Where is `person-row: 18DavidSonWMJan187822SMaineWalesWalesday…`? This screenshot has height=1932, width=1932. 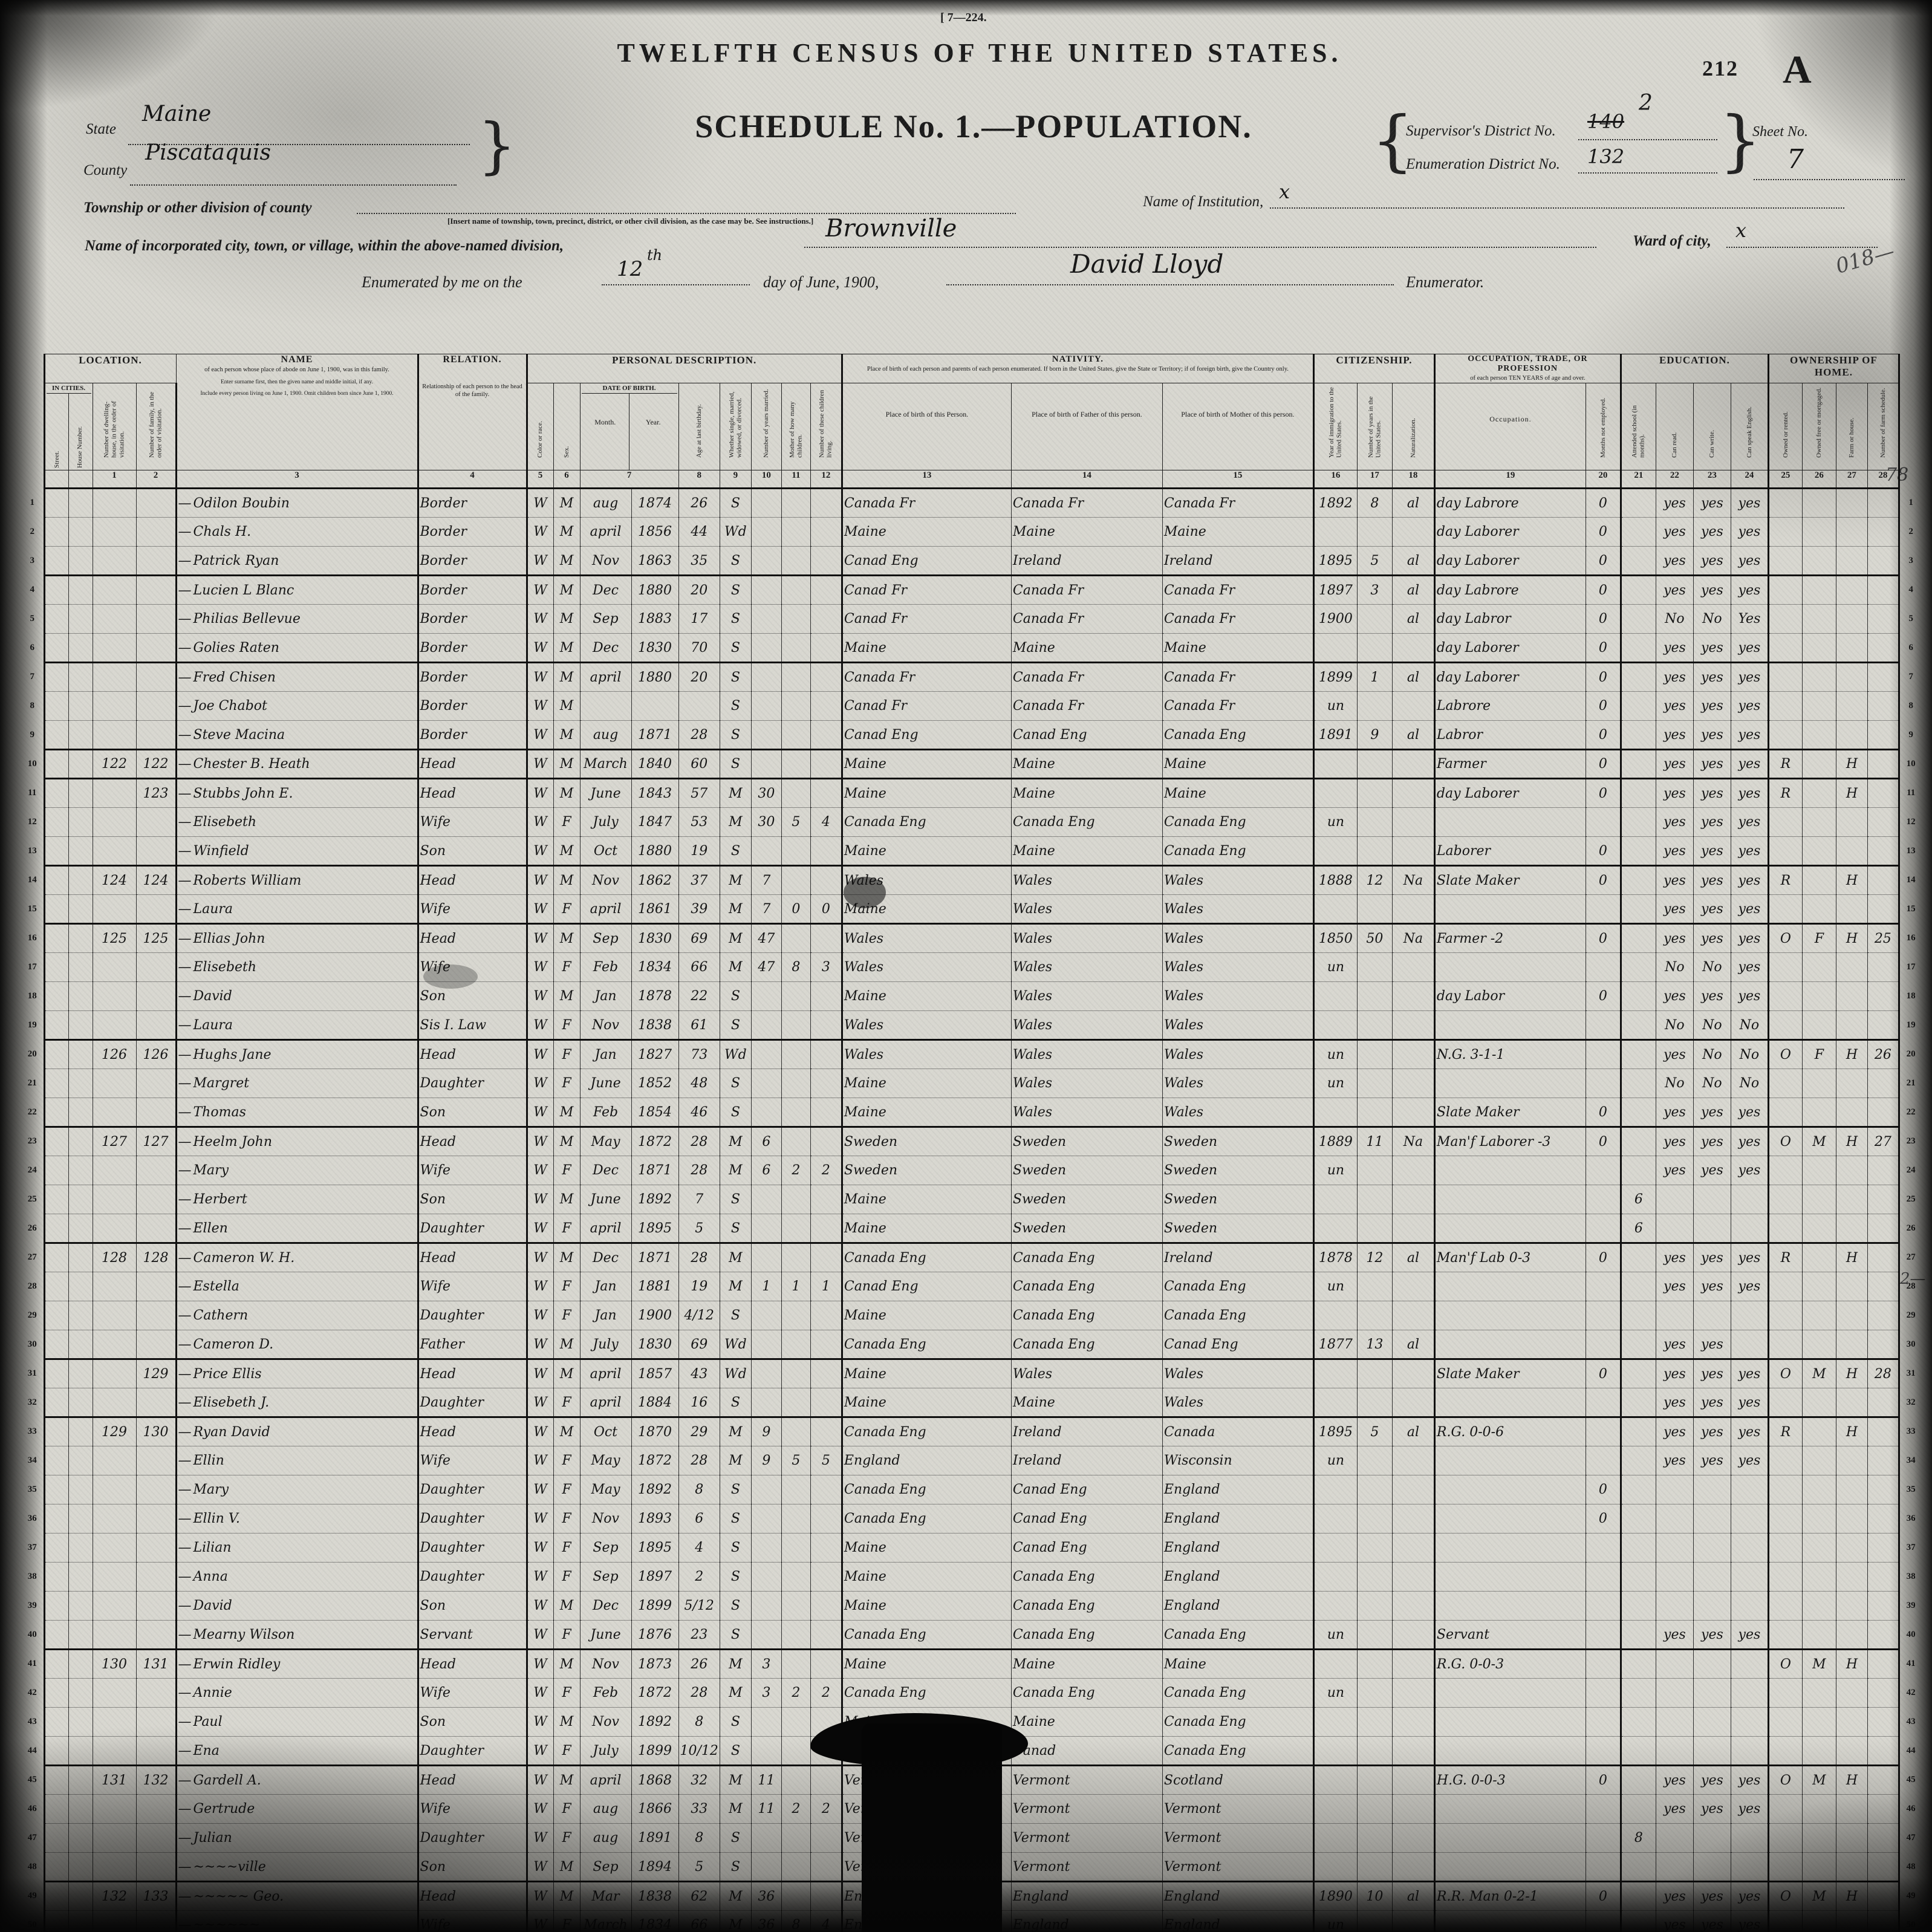 person-row: 18DavidSonWMJan187822SMaineWalesWalesday… is located at coordinates (972, 996).